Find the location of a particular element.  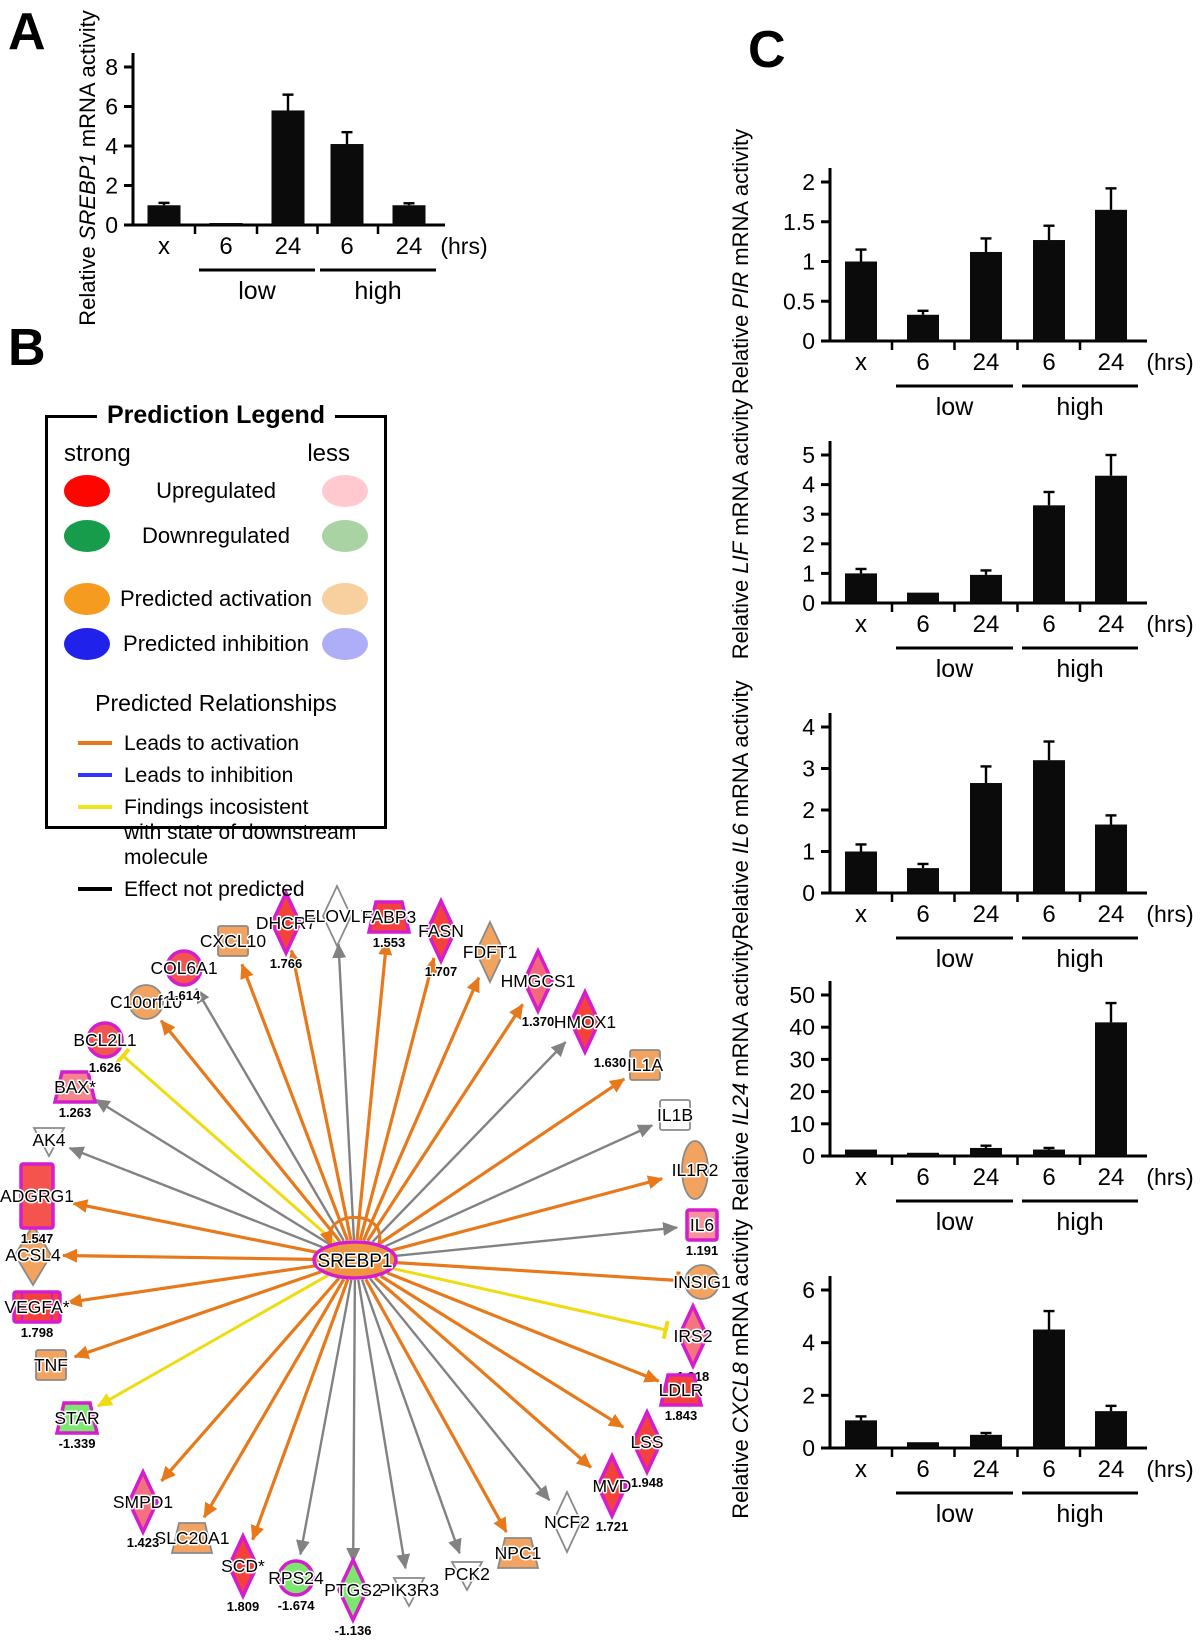

y-tick-label: 6 is located at coordinates (111, 107).